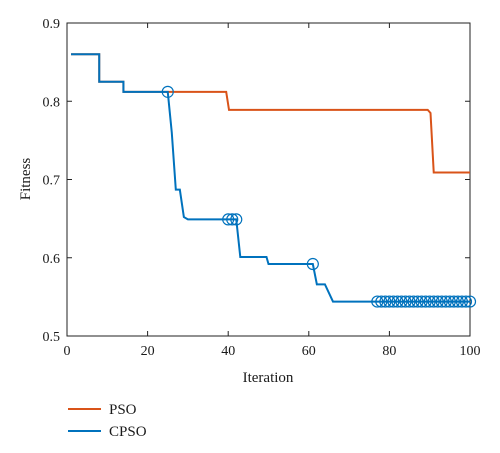 This screenshot has height=453, width=500. I want to click on x-tick-label: 20, so click(148, 351).